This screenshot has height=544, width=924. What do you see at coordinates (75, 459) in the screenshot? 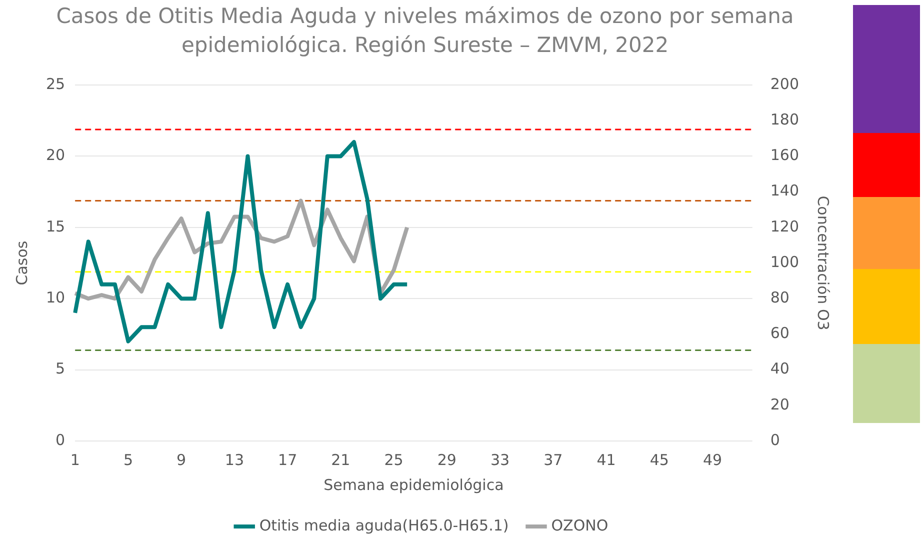
I see `x-tick-label: 1` at bounding box center [75, 459].